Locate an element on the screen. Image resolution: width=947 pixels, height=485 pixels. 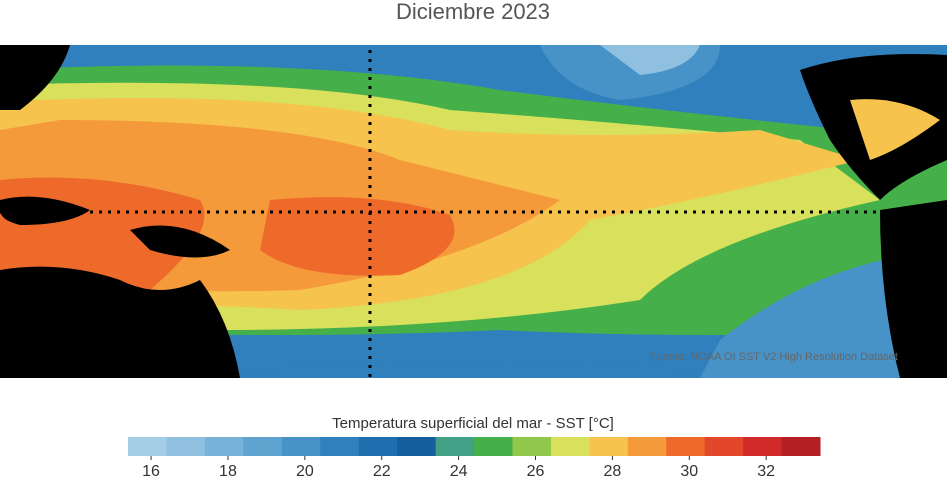
tick-label: 20 is located at coordinates (305, 471).